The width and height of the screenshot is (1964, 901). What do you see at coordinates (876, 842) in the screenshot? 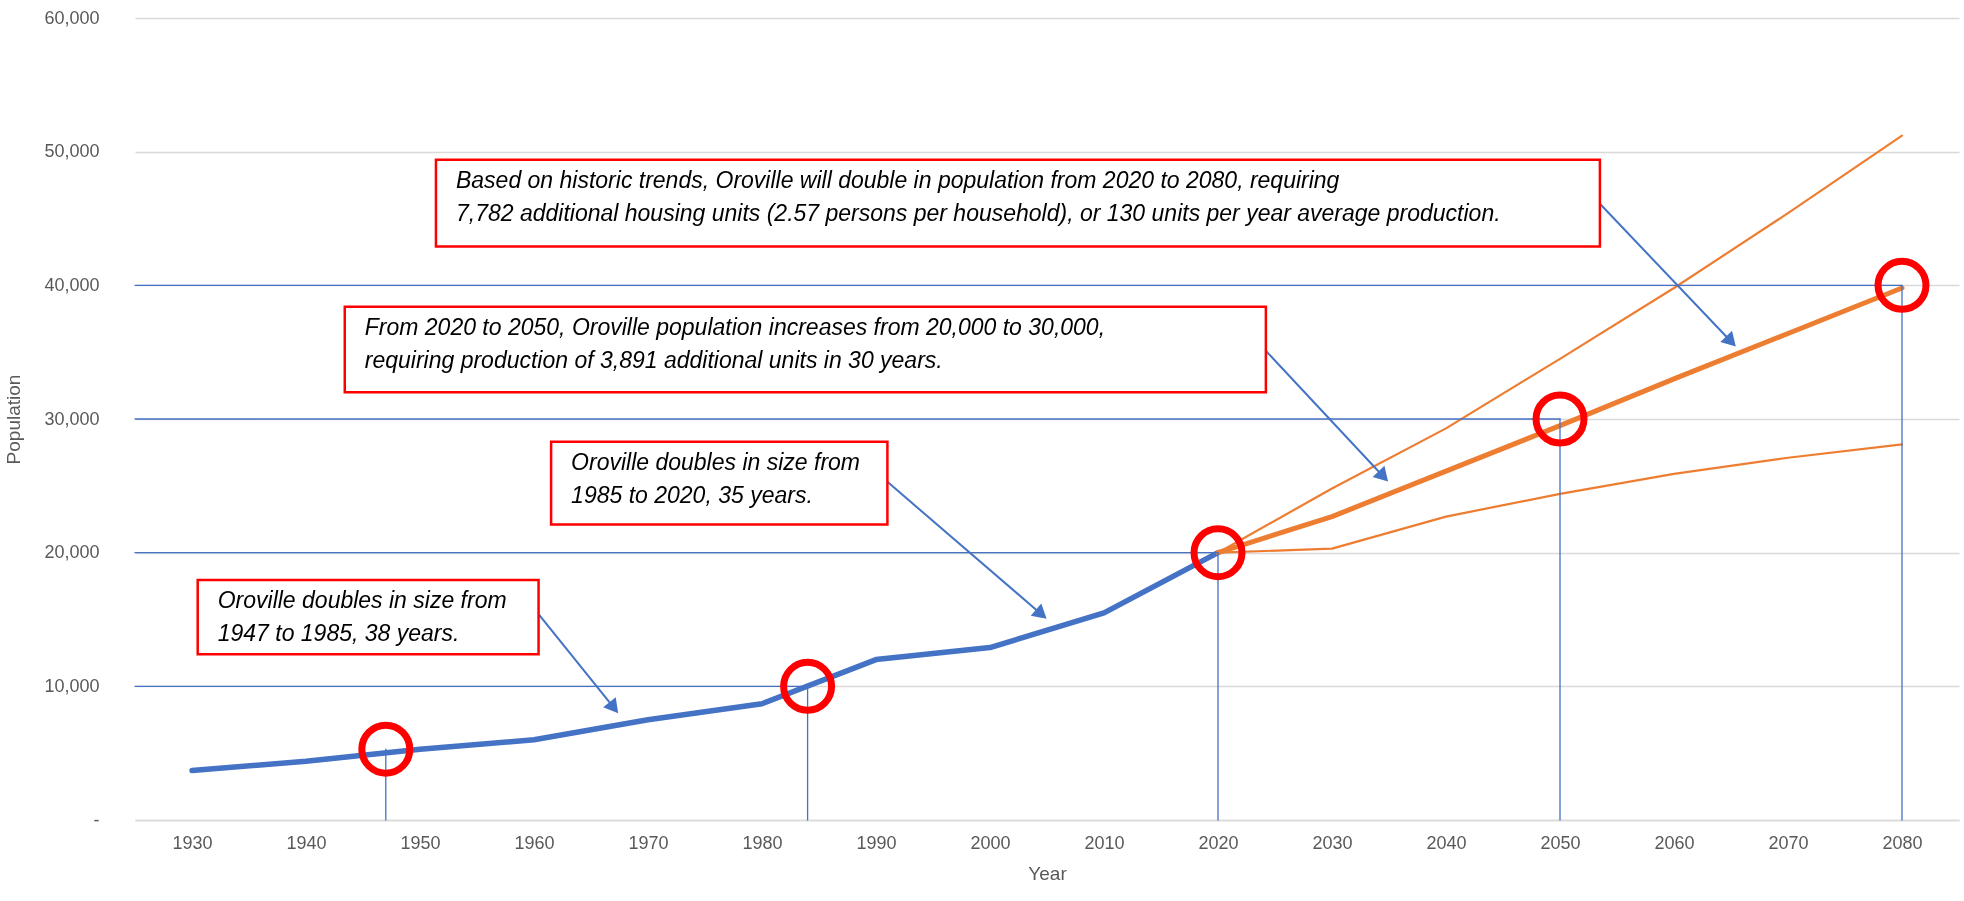
I see `x-tick-label: 1990` at bounding box center [876, 842].